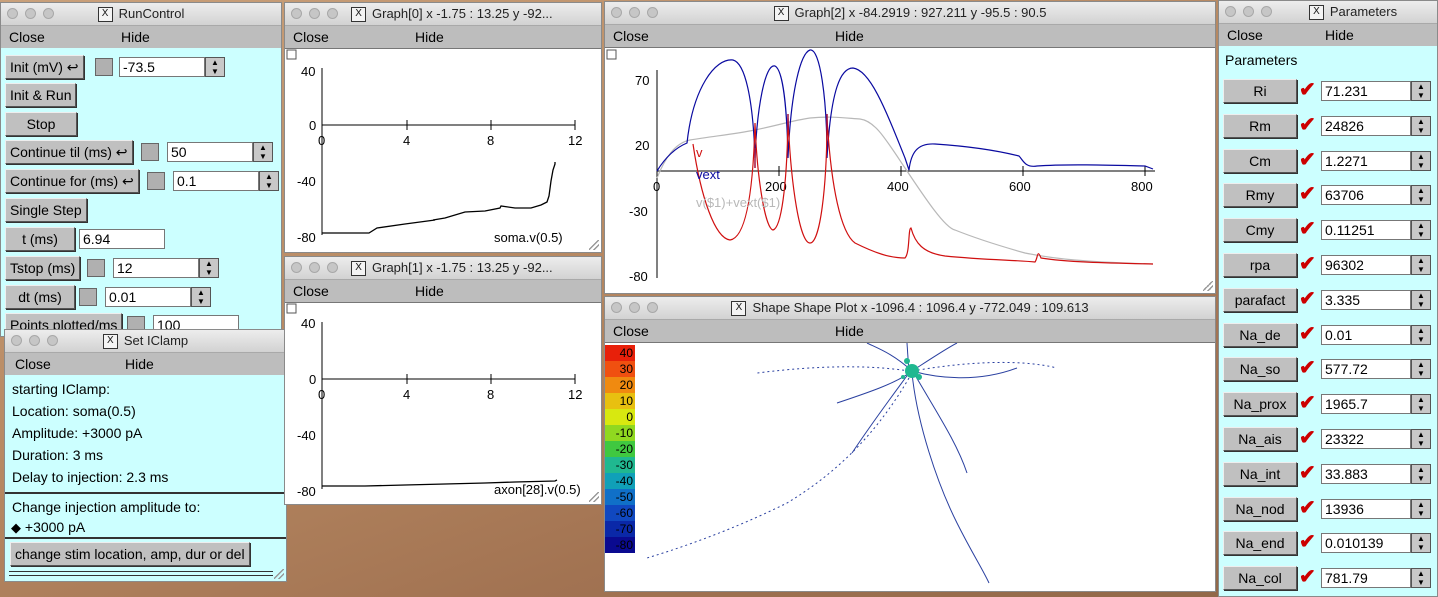  Describe the element at coordinates (40, 297) in the screenshot. I see `dt-button: dt (ms)` at that location.